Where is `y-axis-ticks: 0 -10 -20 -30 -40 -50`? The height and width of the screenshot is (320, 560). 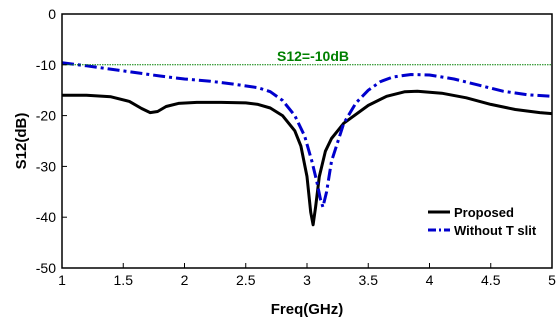 y-axis-ticks: 0 -10 -20 -30 -40 -50 is located at coordinates (51, 141).